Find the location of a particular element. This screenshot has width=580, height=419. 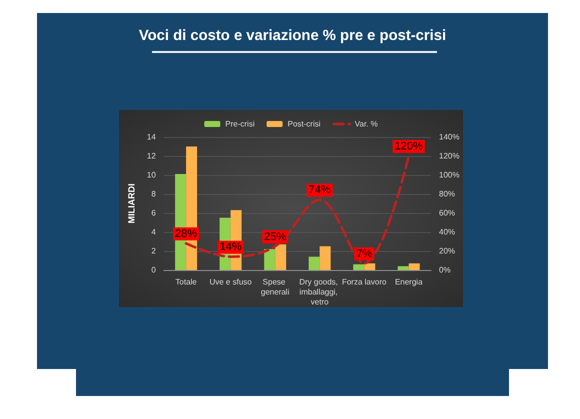

x-tick-label: Forza lavoro is located at coordinates (364, 282).